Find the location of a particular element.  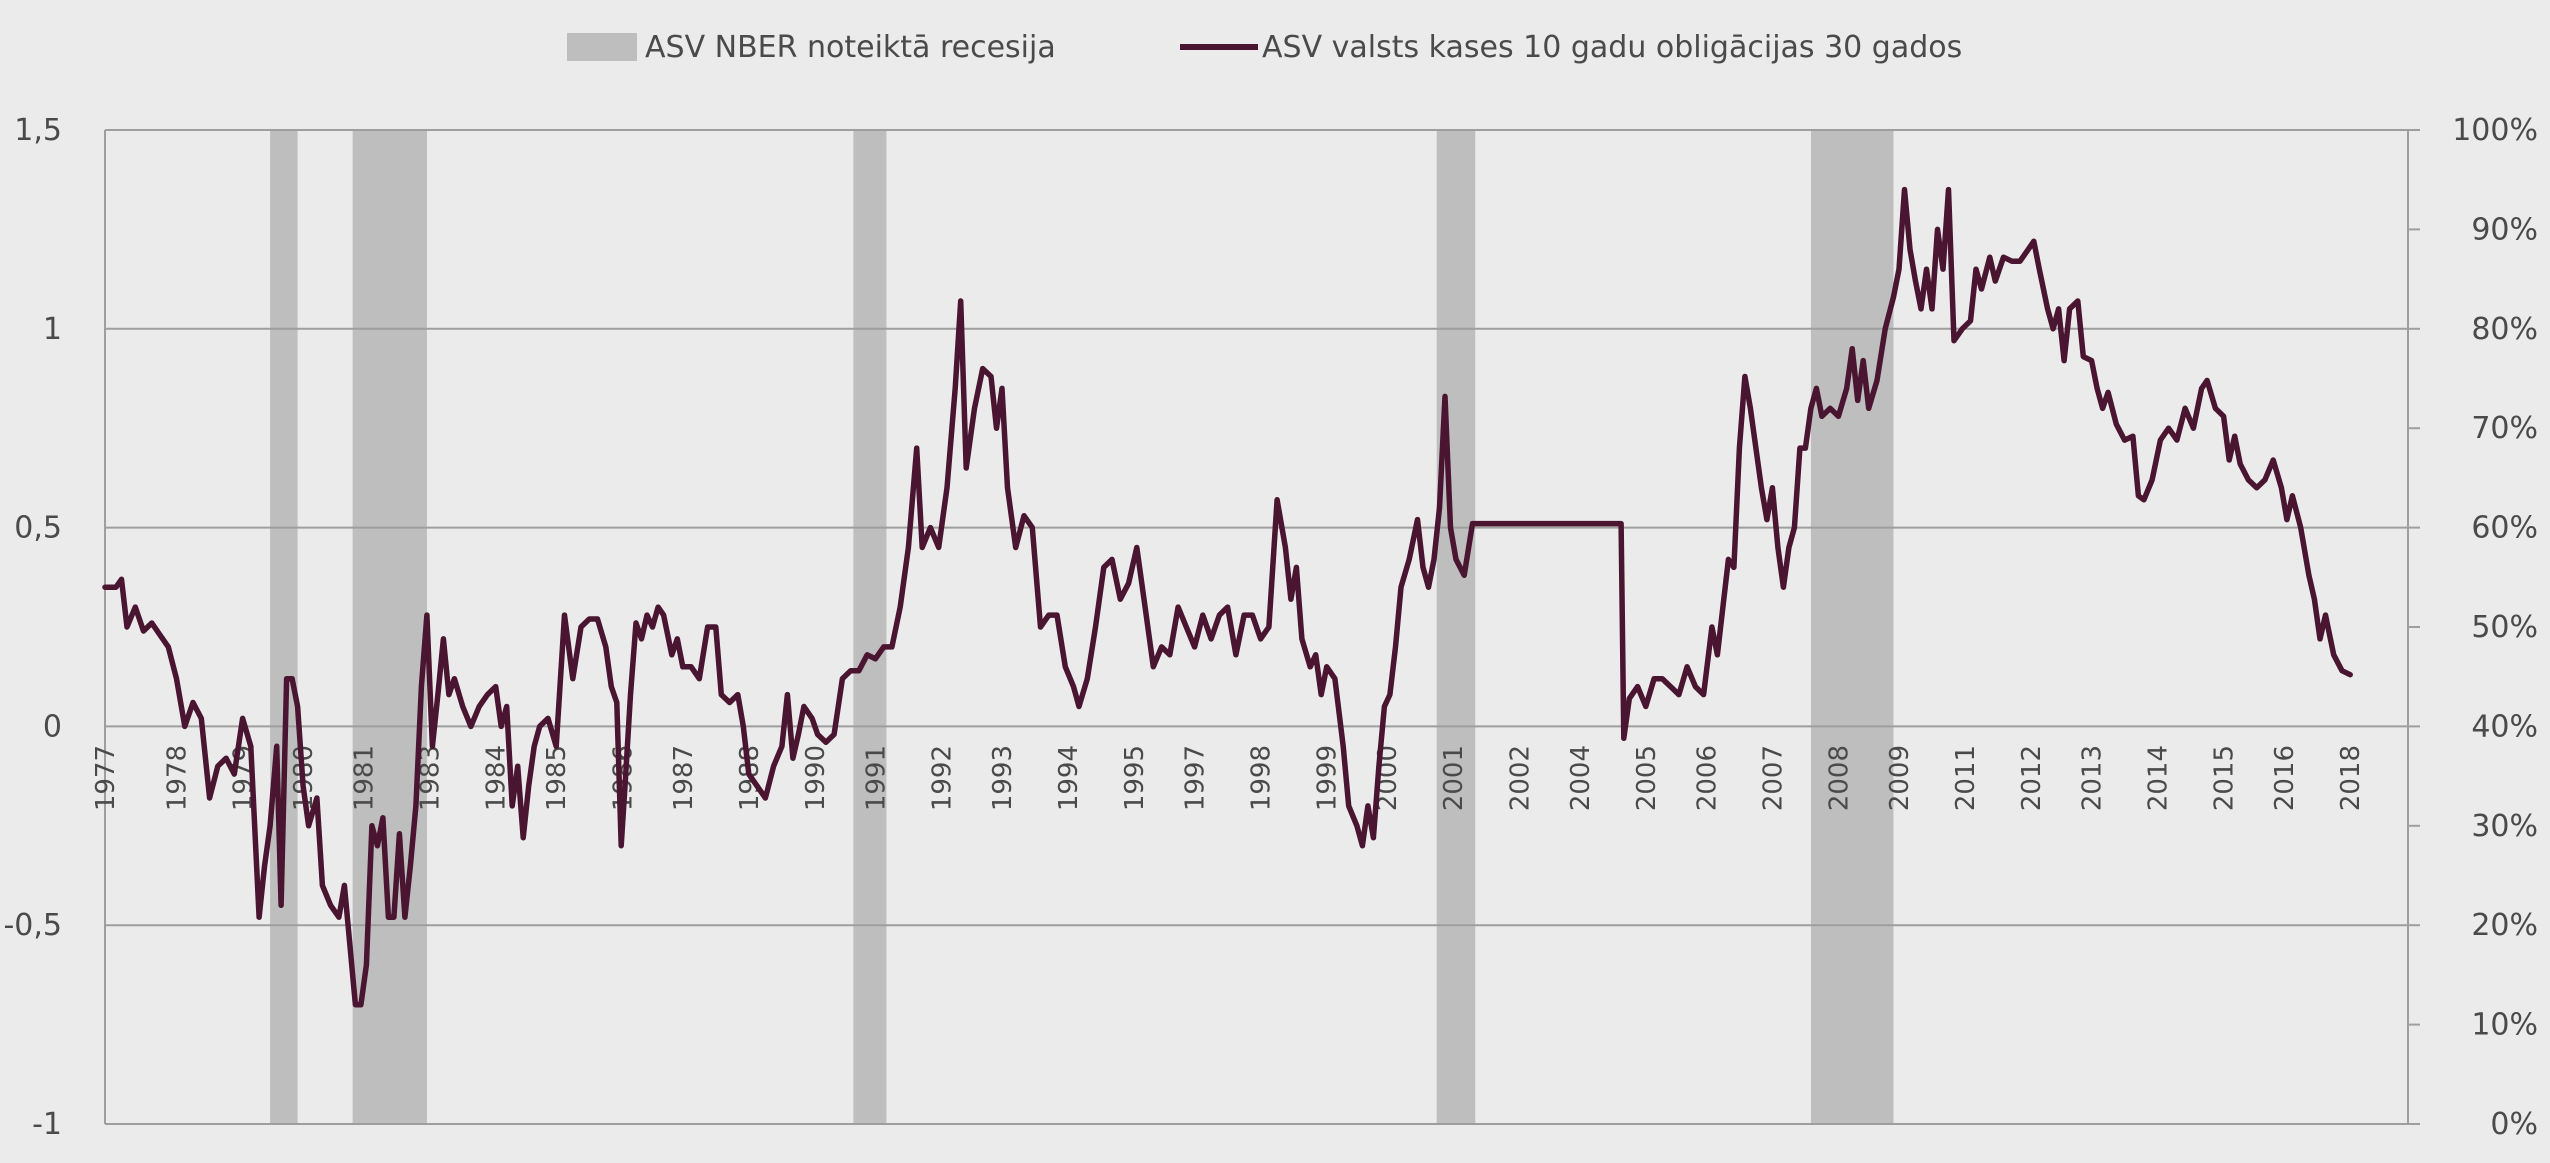

x-tick-label: 1978 is located at coordinates (178, 778).